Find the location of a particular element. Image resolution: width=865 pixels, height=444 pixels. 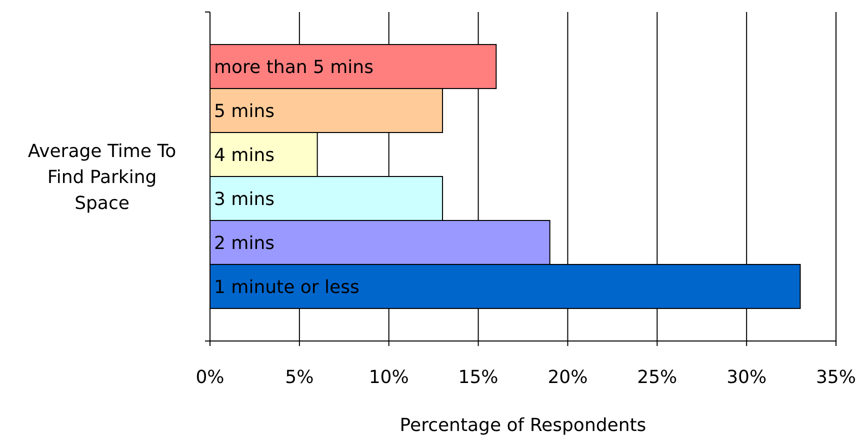

y-tick-label: 1 minute or less is located at coordinates (287, 287).